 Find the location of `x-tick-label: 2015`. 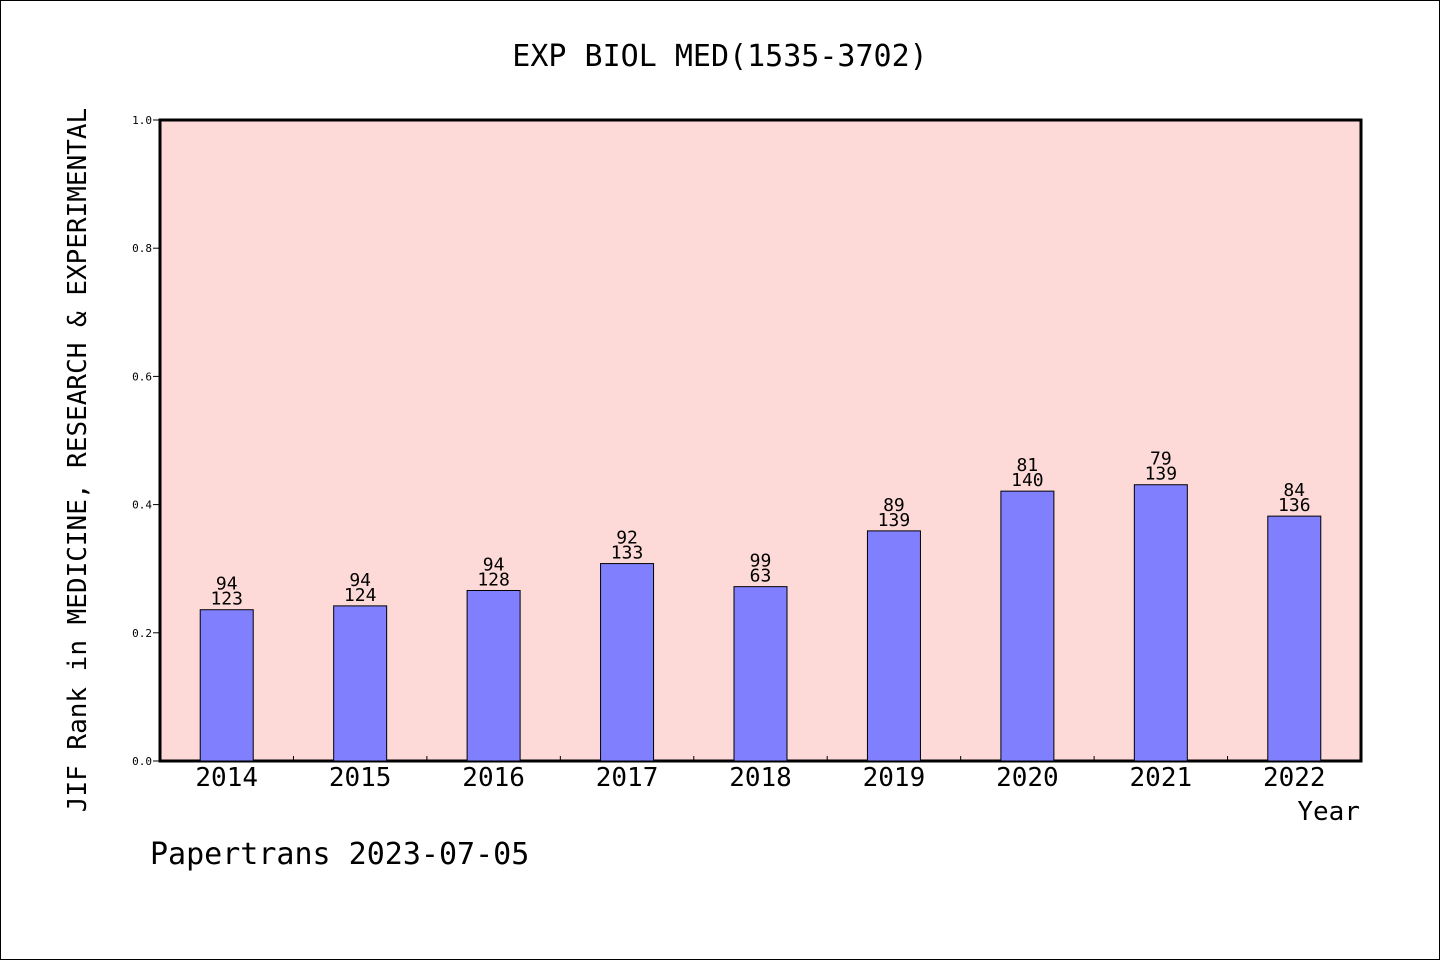

x-tick-label: 2015 is located at coordinates (360, 778).